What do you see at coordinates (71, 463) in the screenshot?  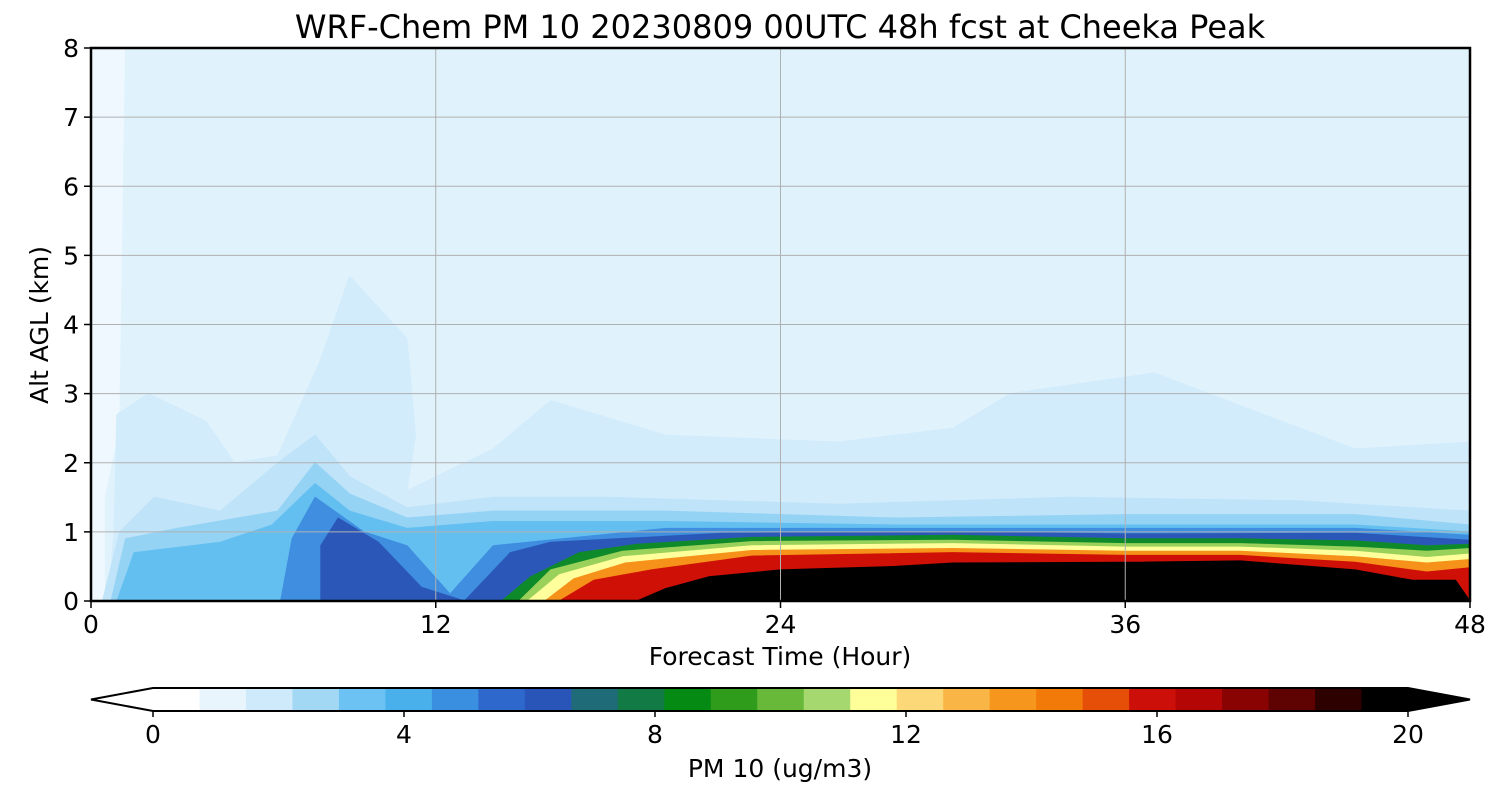 I see `y-tick-label-2: 2` at bounding box center [71, 463].